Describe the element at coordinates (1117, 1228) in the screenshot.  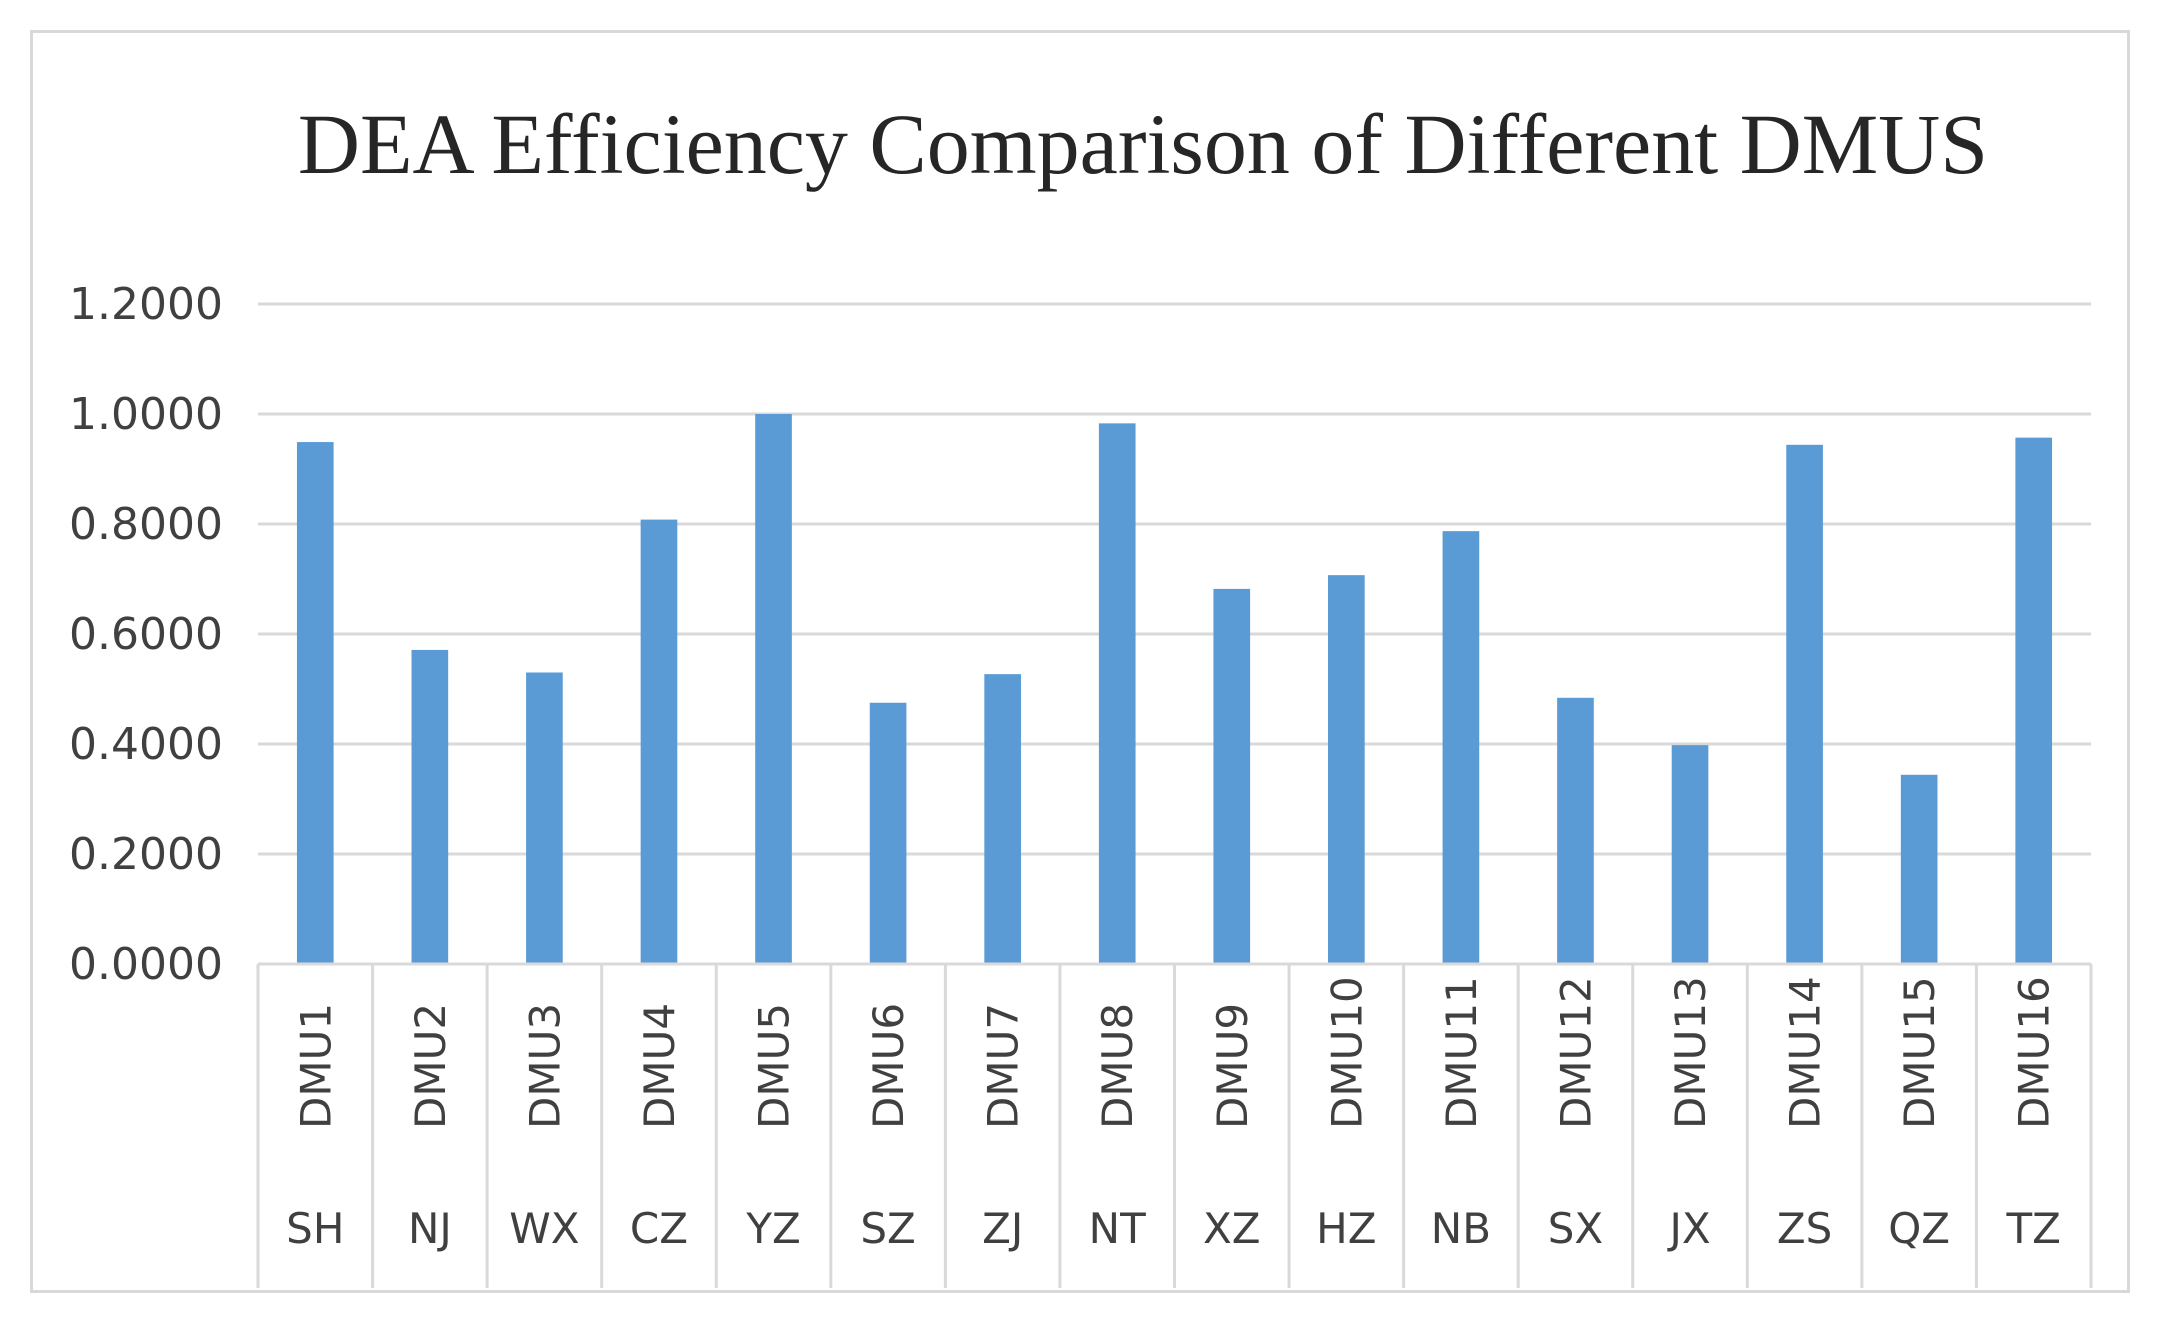
I see `x-tick-label-city: NT` at that location.